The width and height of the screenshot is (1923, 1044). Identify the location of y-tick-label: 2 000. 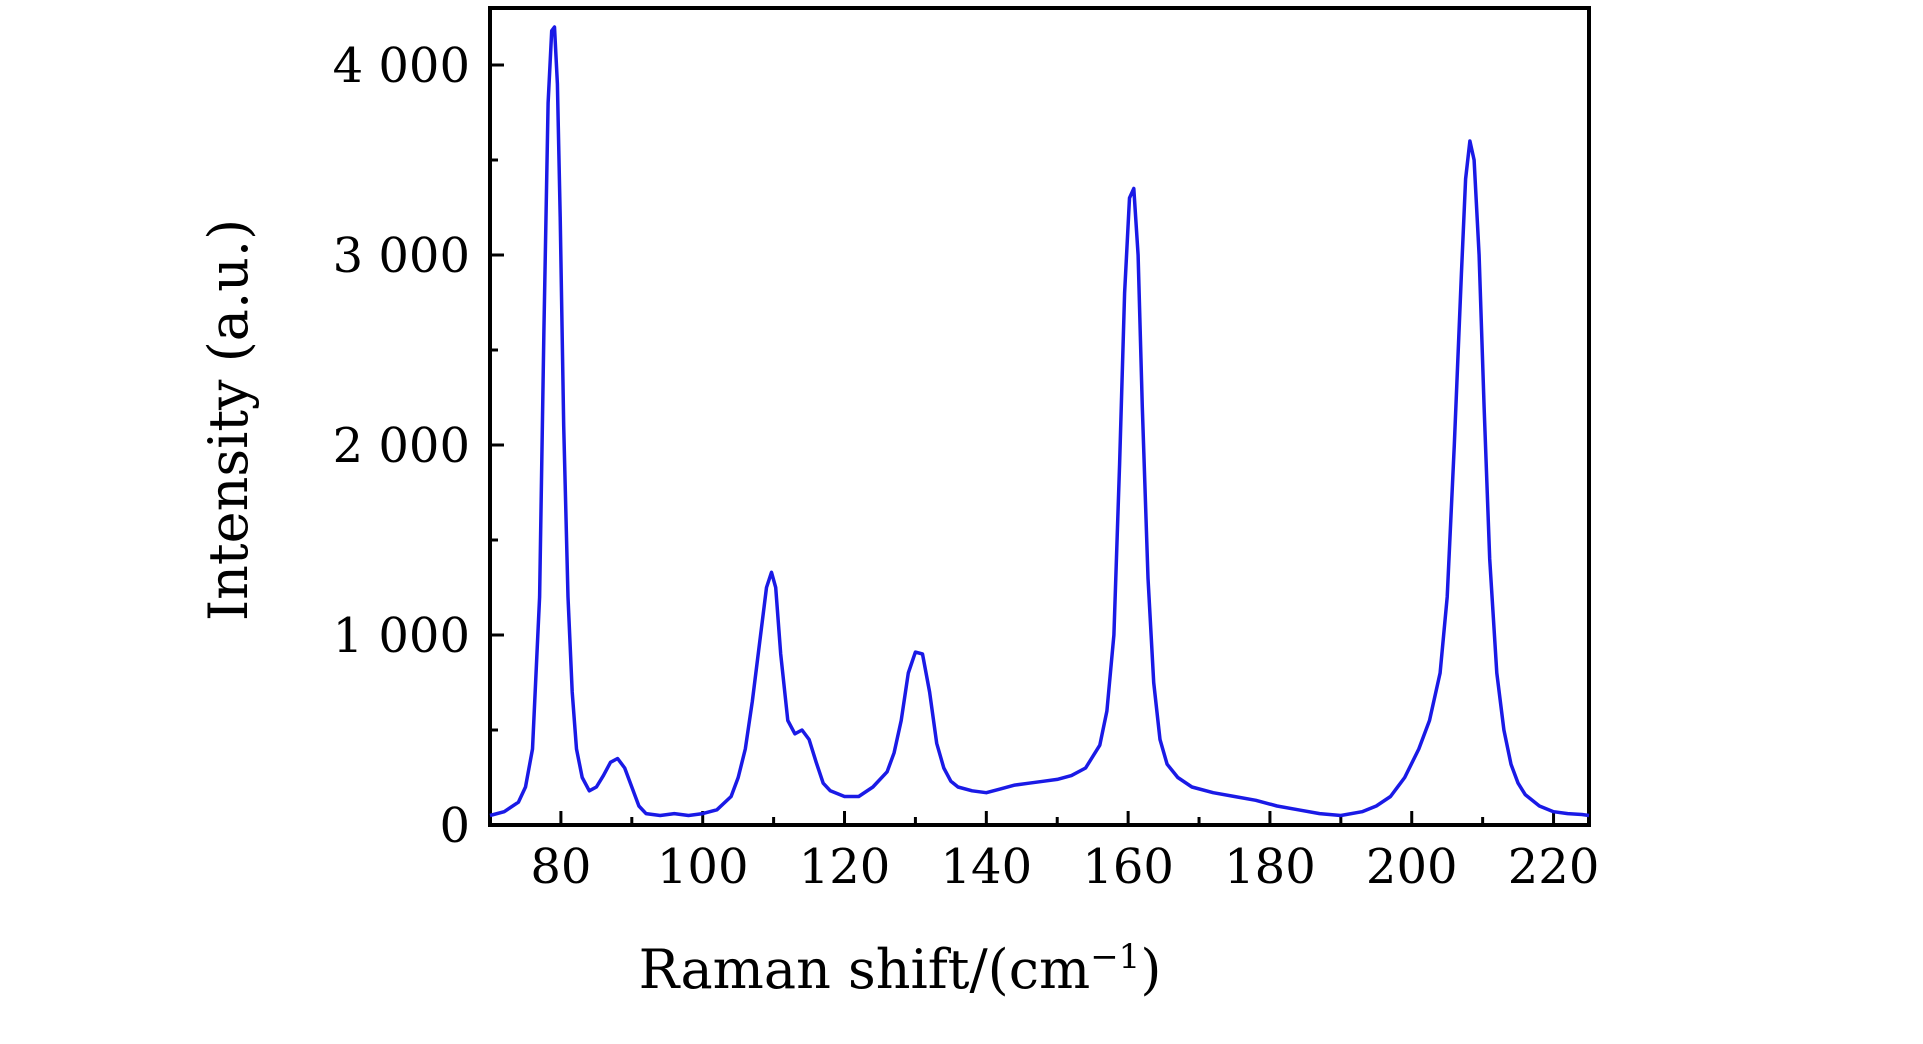
(401, 446).